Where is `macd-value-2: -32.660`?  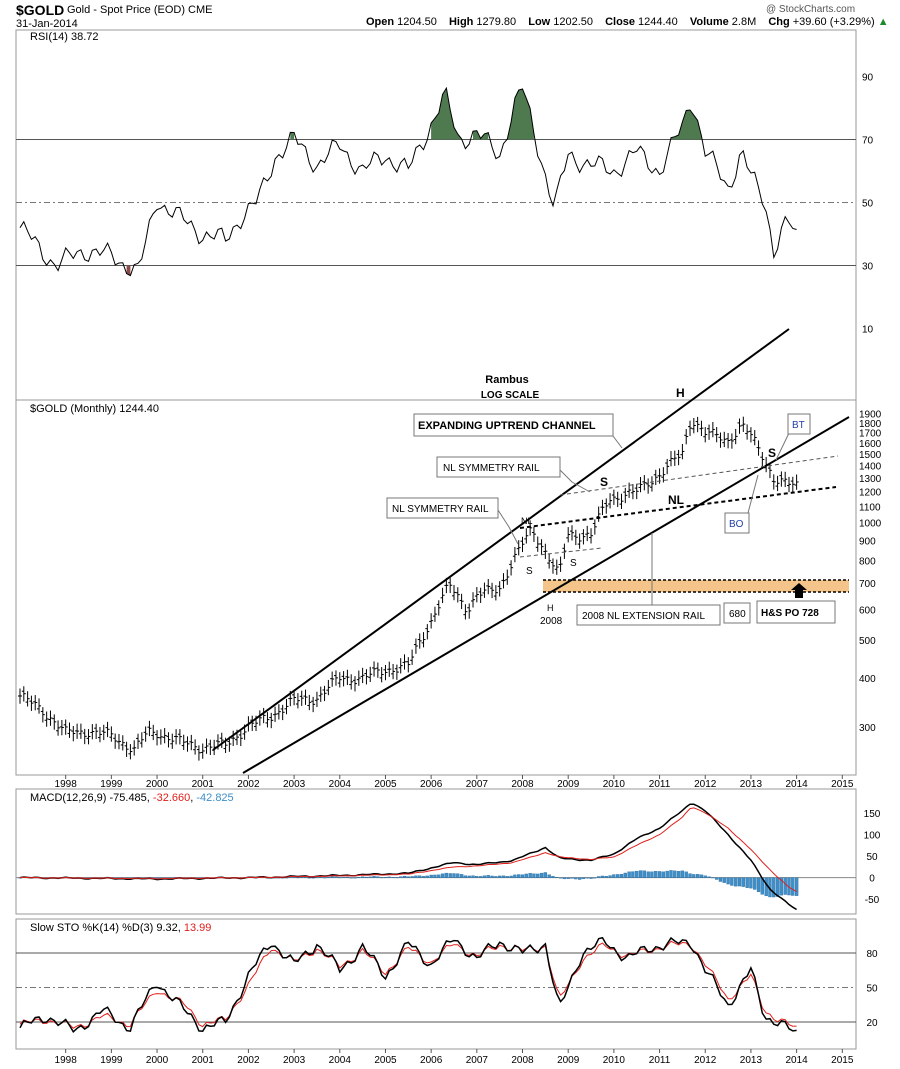
macd-value-2: -32.660 is located at coordinates (171, 798).